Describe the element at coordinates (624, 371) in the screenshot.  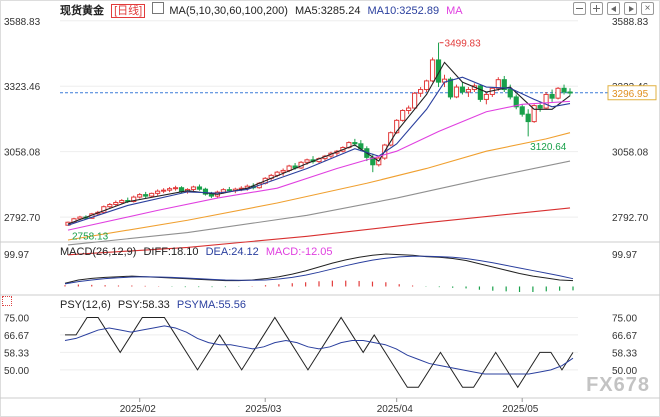
I see `psy-tick-label-right: 50.00` at that location.